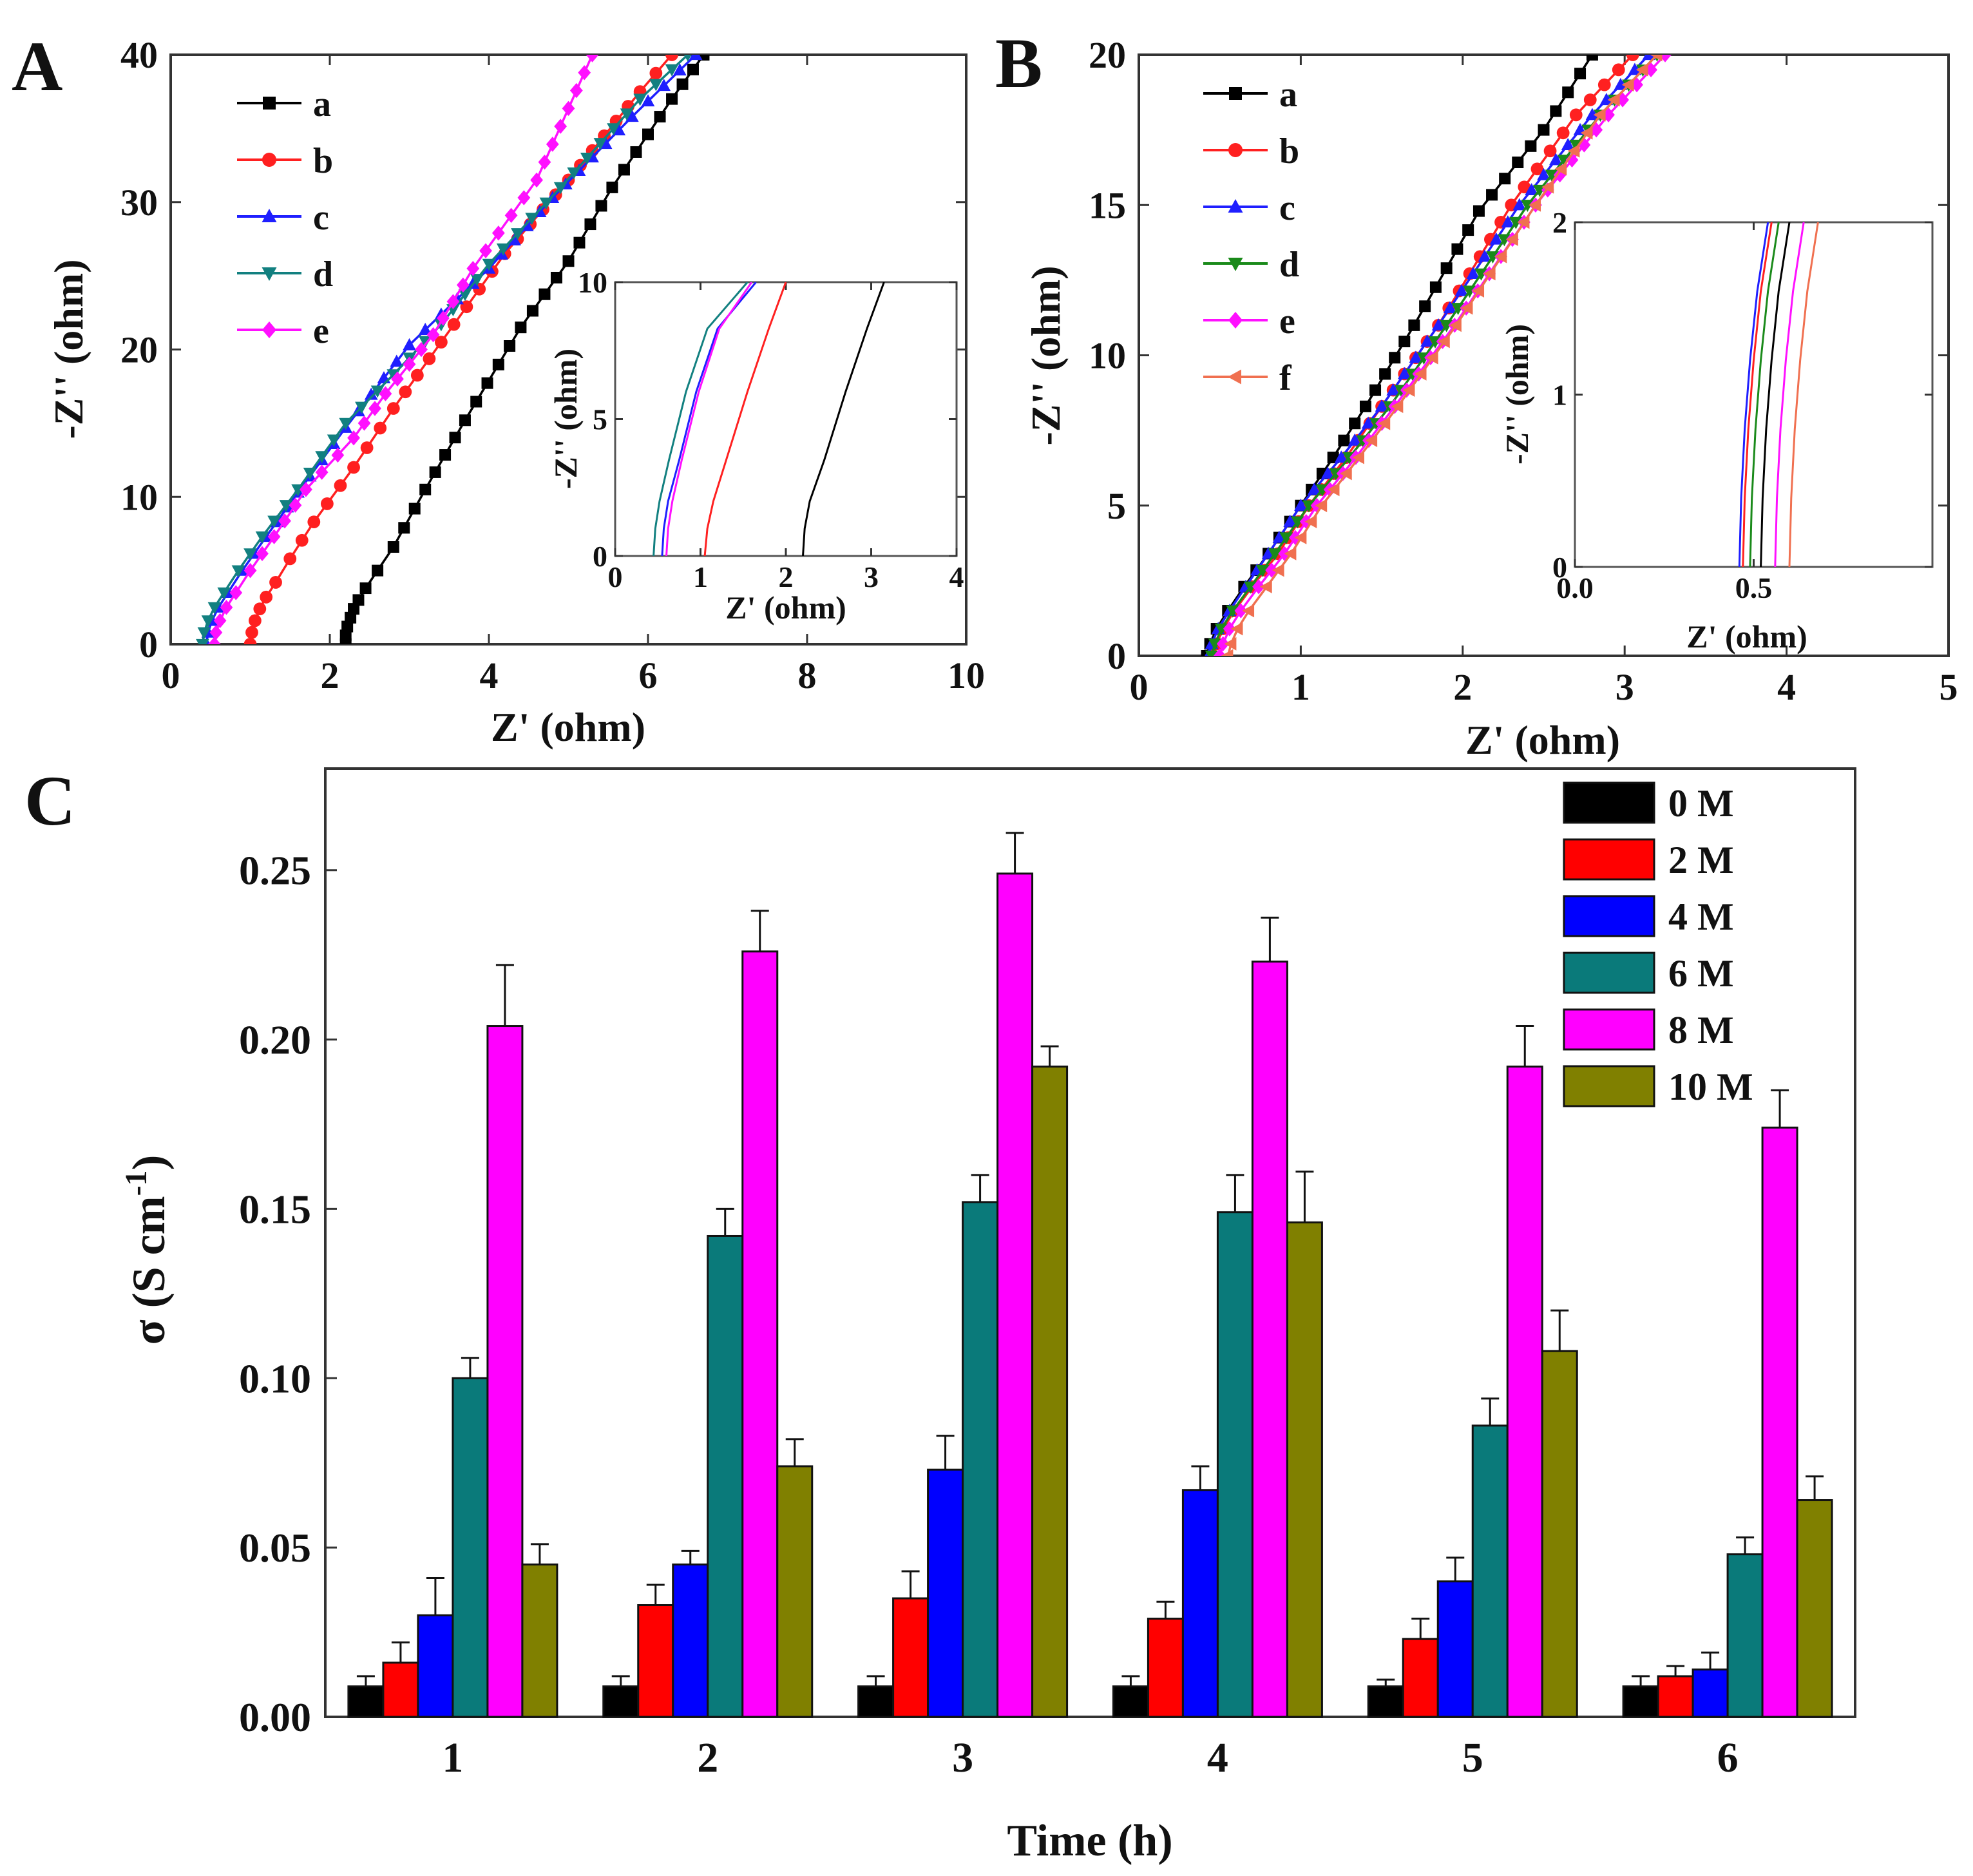 This screenshot has height=1876, width=1973. Describe the element at coordinates (787, 577) in the screenshot. I see `panel-a-inset-xtick-label: 2` at that location.